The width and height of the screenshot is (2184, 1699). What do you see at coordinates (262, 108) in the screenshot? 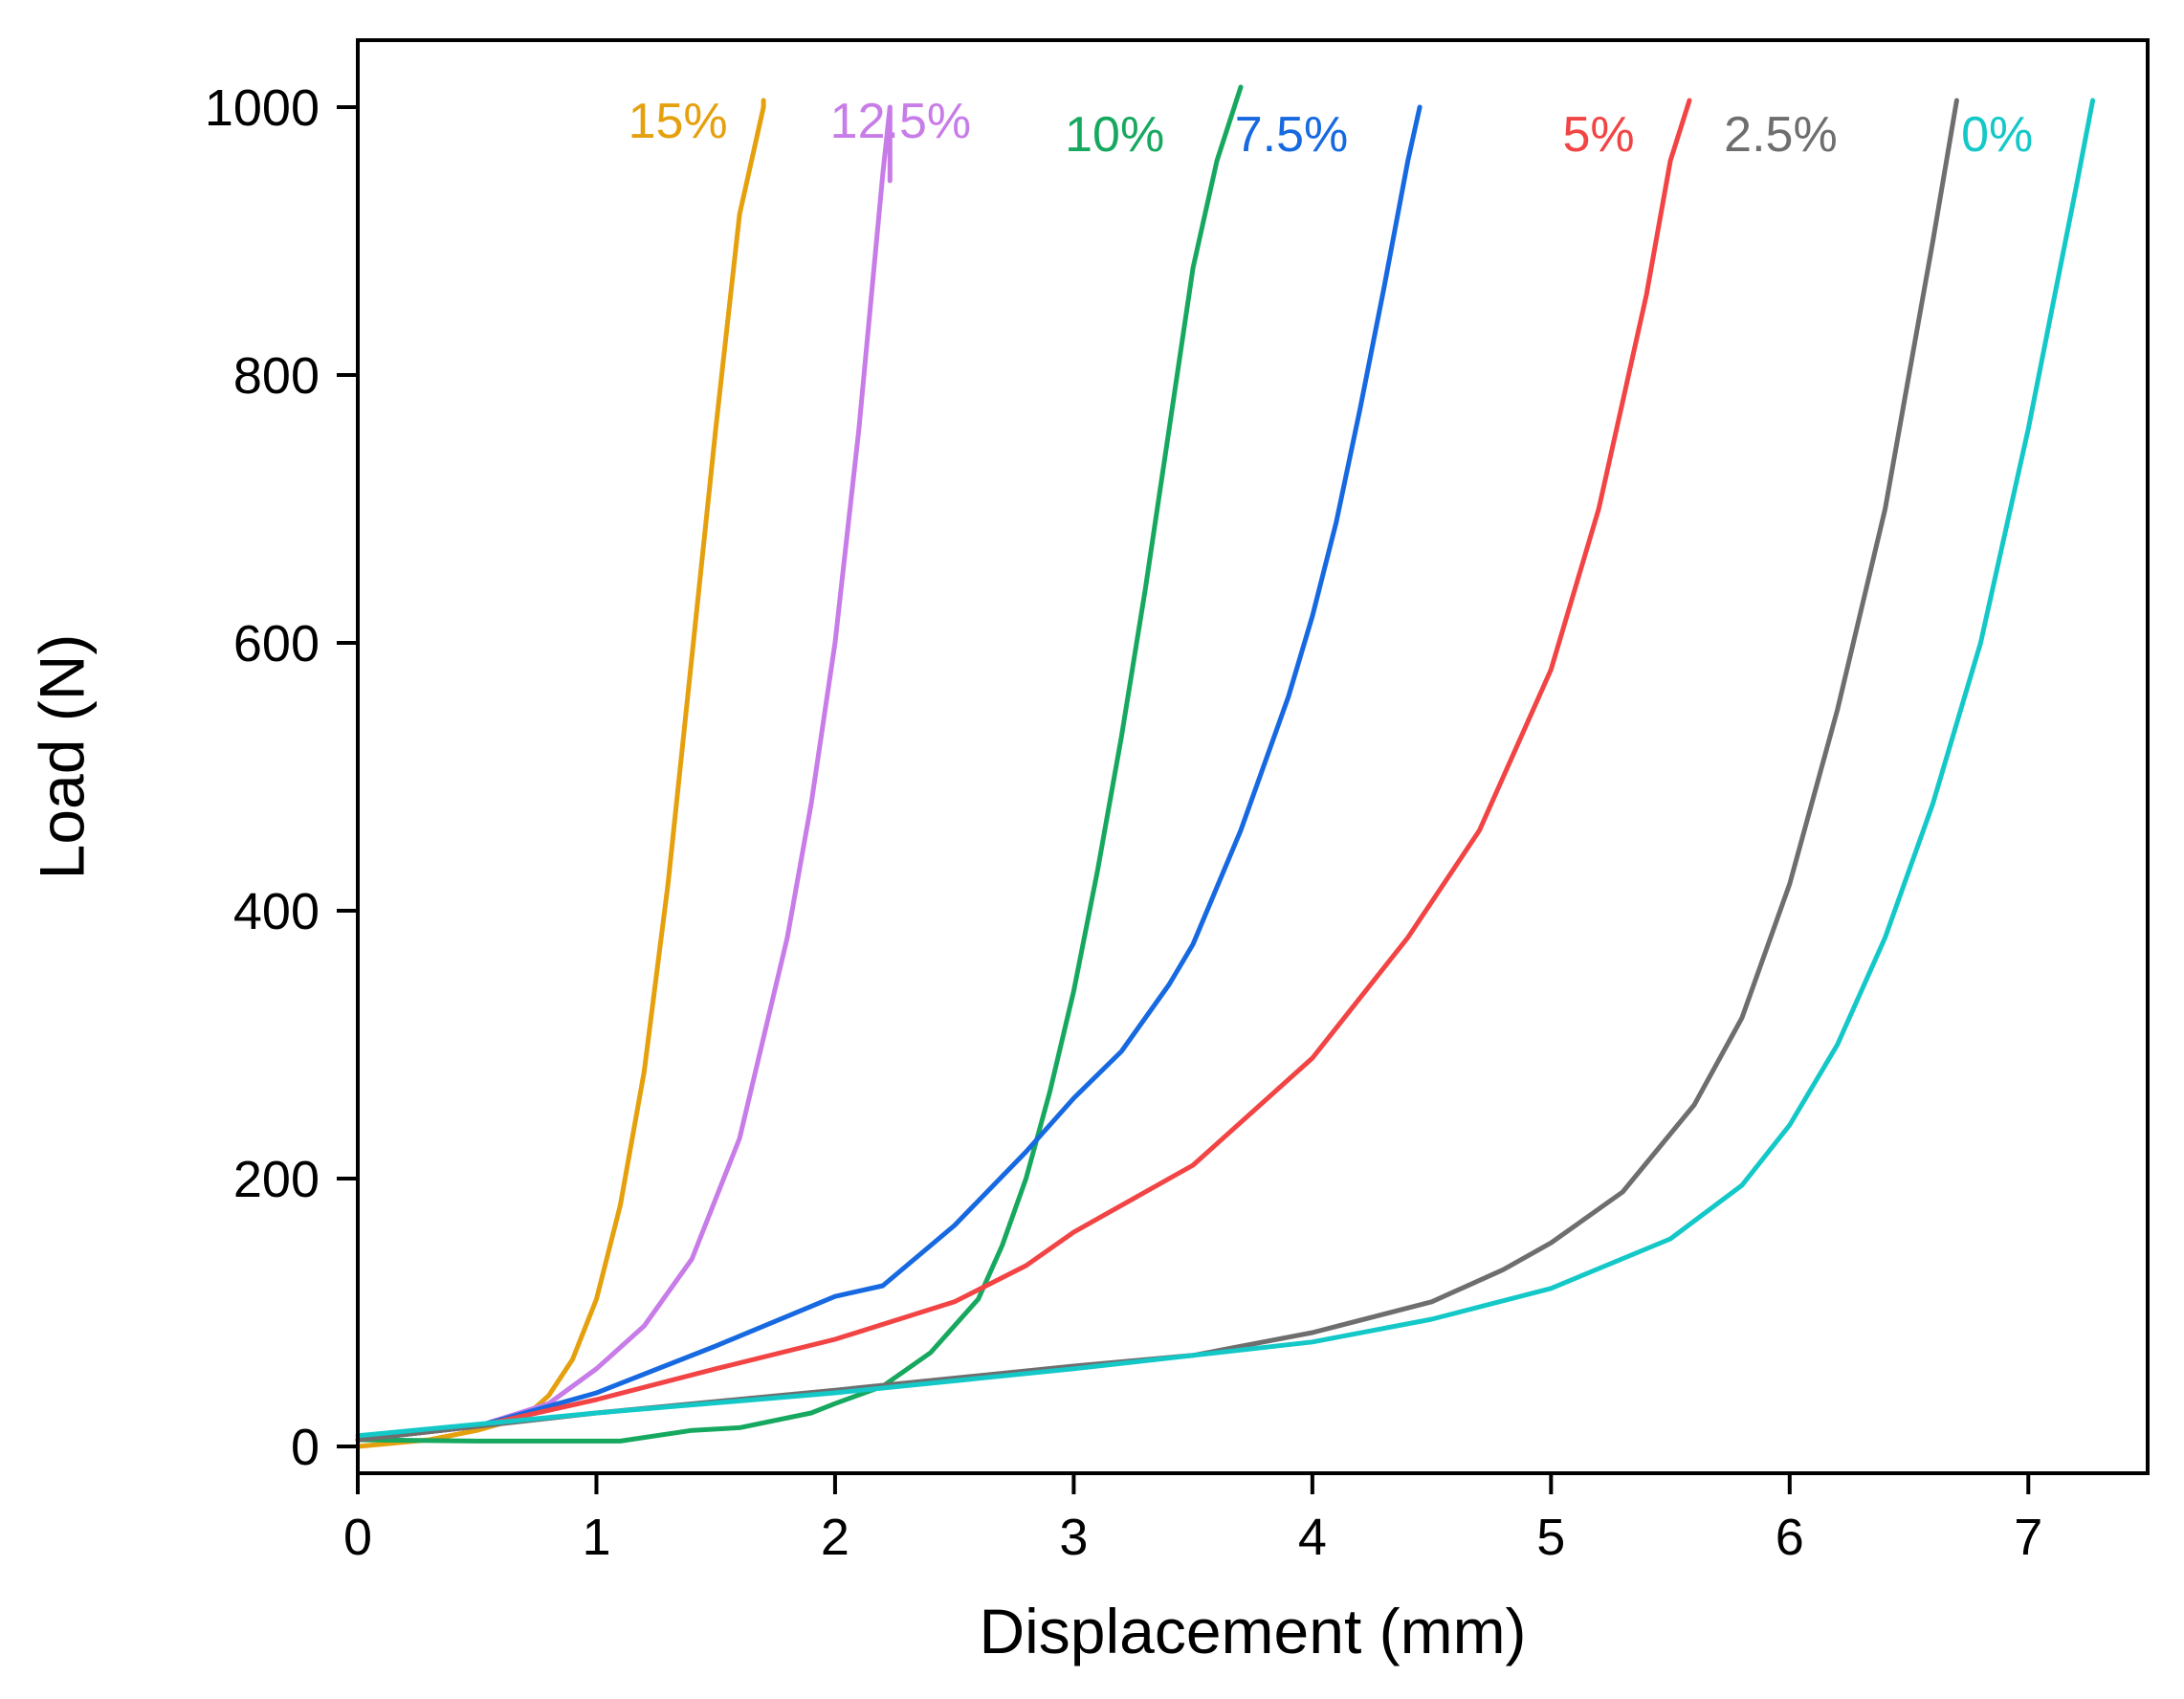
I see `y-tick-label: 1000` at bounding box center [262, 108].